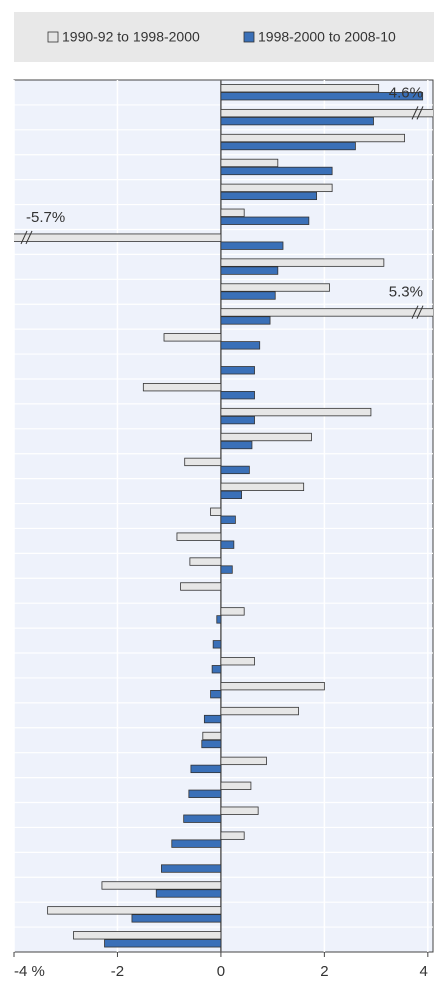  I want to click on legend-box, so click(224, 37).